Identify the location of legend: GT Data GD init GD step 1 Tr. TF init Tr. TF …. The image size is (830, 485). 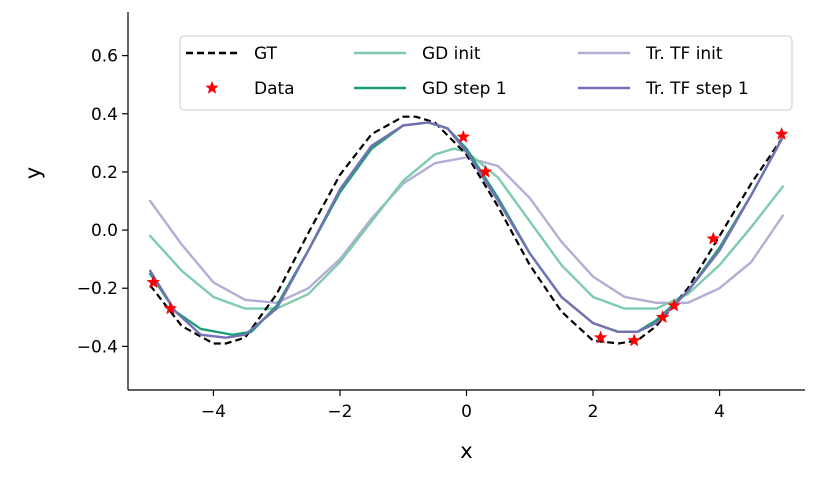
(486, 73).